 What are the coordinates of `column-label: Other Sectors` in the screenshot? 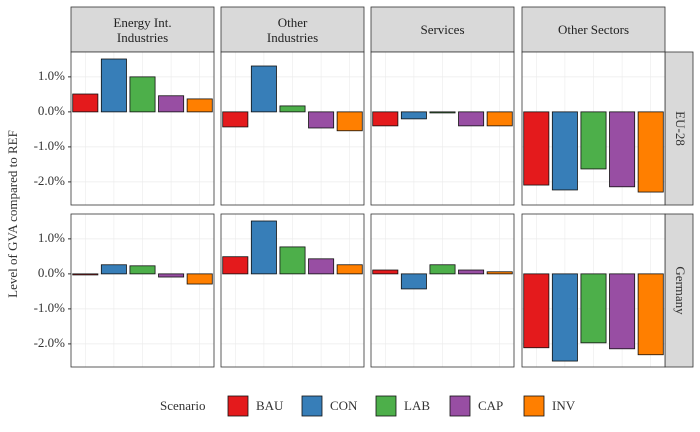 It's located at (593, 29).